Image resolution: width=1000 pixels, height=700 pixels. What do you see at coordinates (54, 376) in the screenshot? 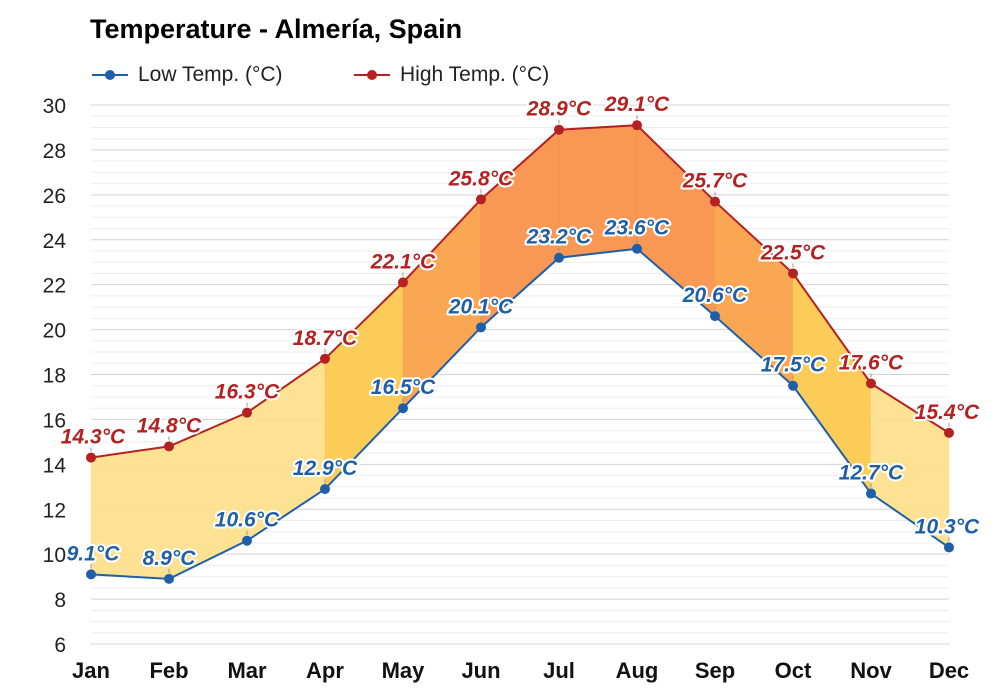
I see `y-tick-label: 18` at bounding box center [54, 376].